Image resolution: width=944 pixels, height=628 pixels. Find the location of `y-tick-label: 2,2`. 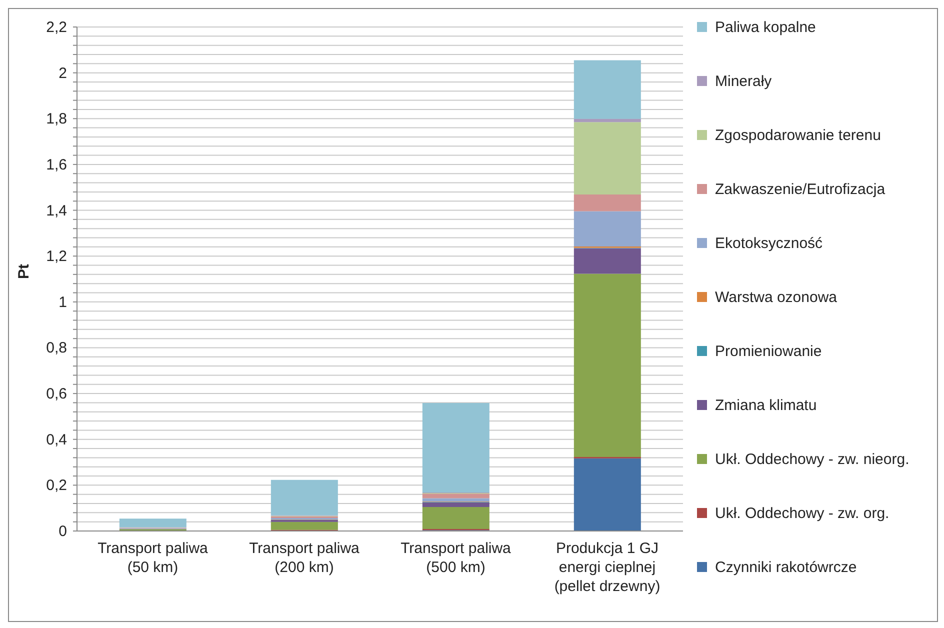

y-tick-label: 2,2 is located at coordinates (56, 27).